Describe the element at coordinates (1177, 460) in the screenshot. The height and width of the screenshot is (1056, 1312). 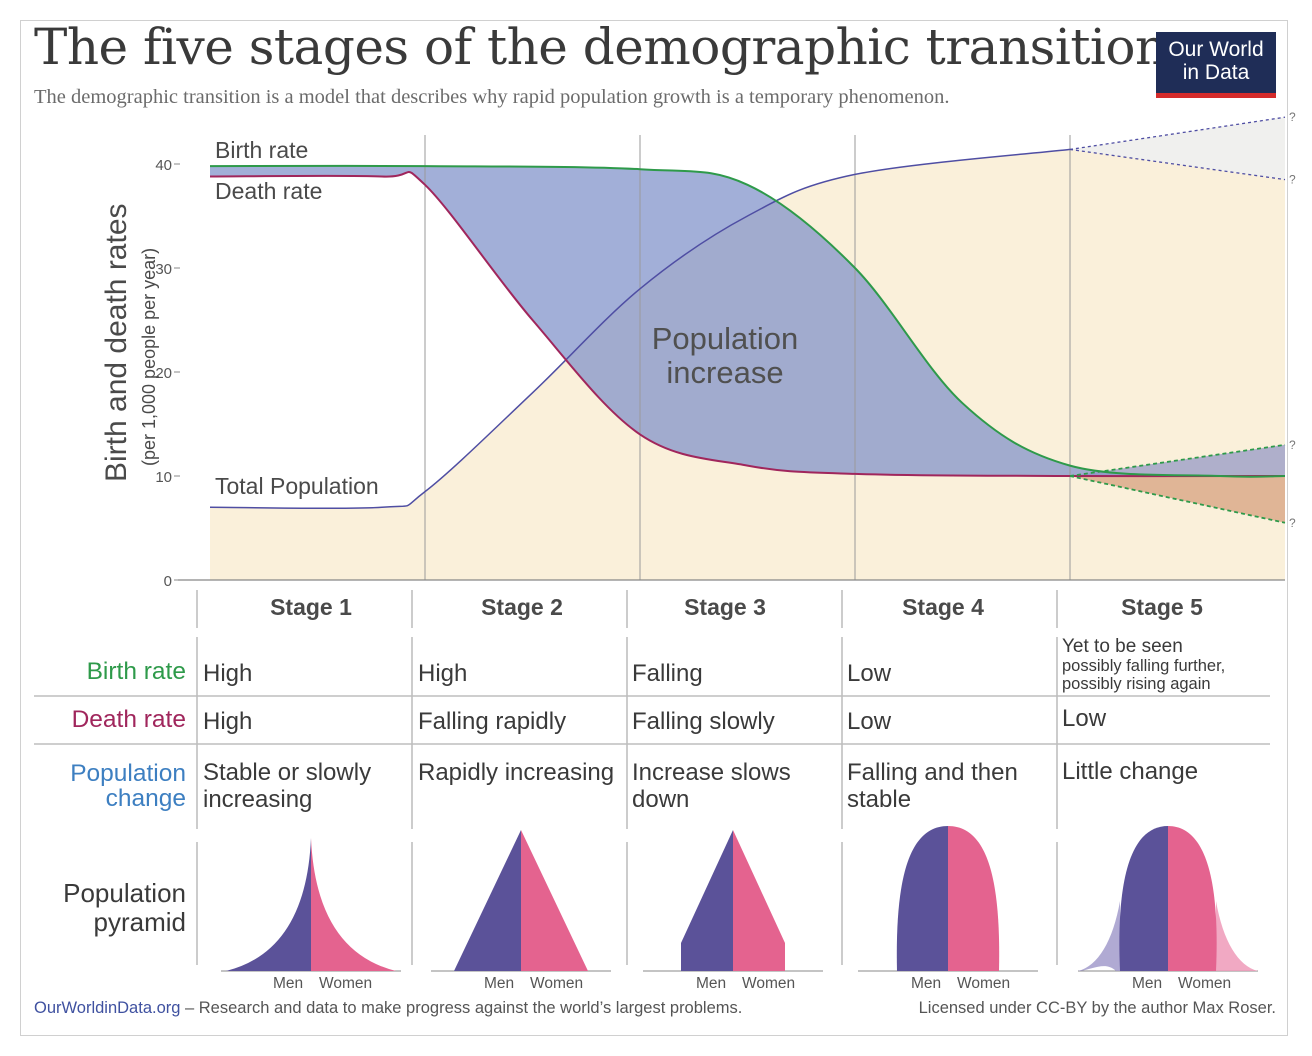
I see `birth-projection-up` at that location.